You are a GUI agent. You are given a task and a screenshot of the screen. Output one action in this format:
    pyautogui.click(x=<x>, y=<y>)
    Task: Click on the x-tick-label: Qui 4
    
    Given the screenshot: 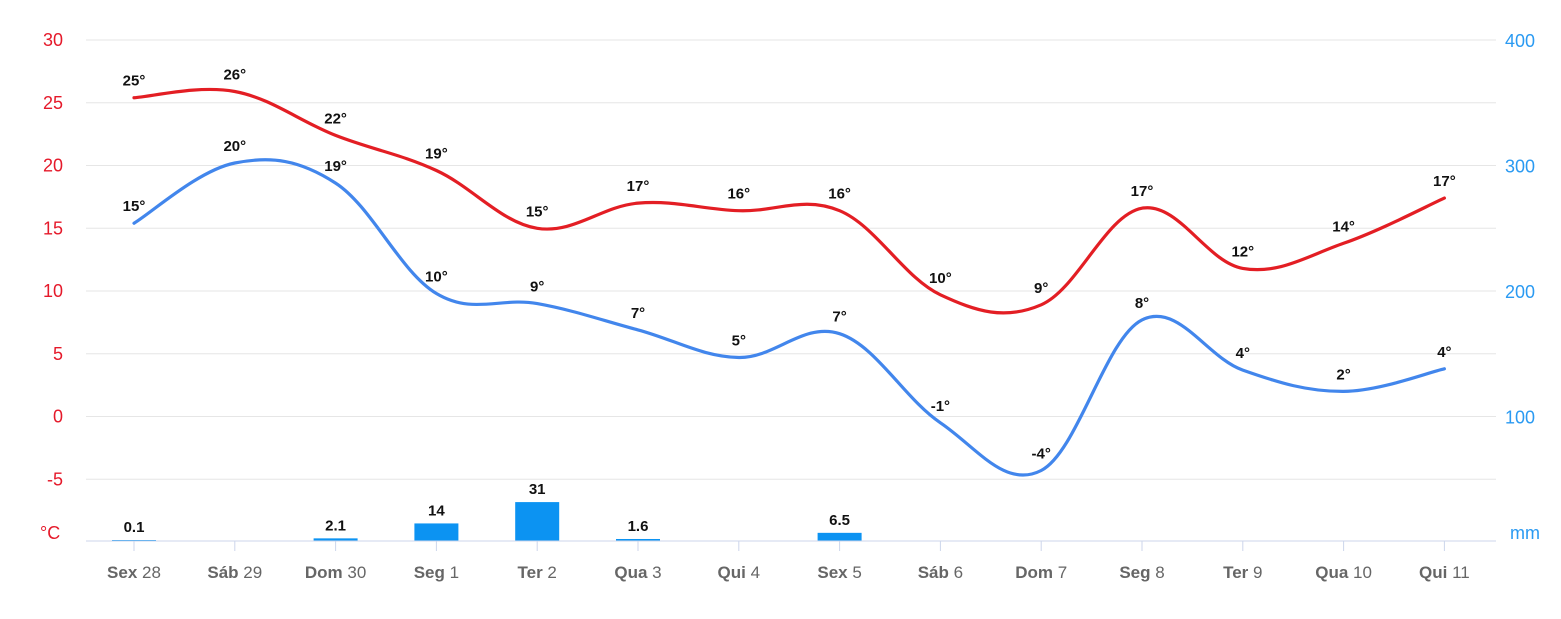 What is the action you would take?
    pyautogui.click(x=739, y=572)
    